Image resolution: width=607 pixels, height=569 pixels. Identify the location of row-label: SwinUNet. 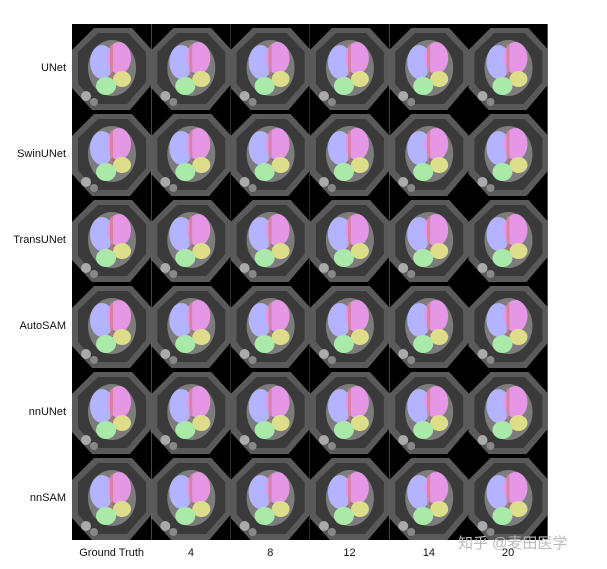
(41, 154).